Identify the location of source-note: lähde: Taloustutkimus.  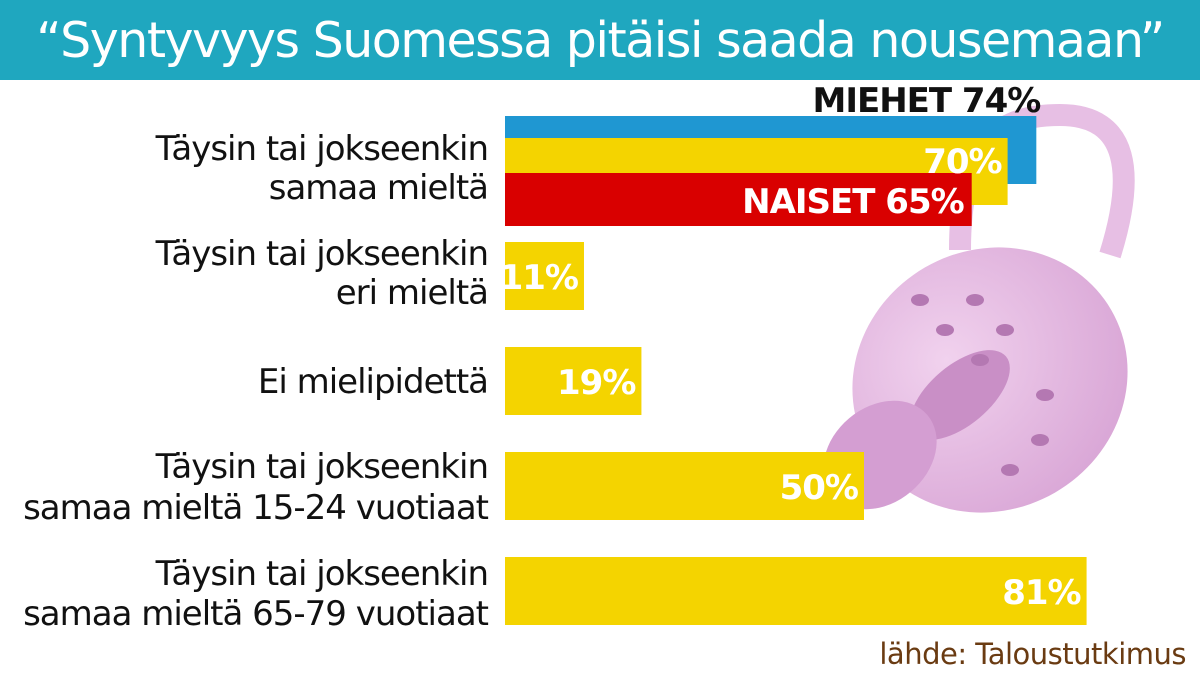
(1032, 654).